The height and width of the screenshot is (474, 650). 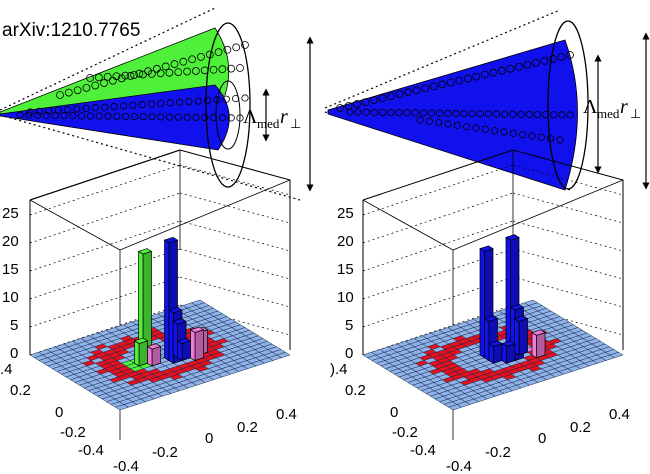 I want to click on blue-cone, so click(x=115, y=117).